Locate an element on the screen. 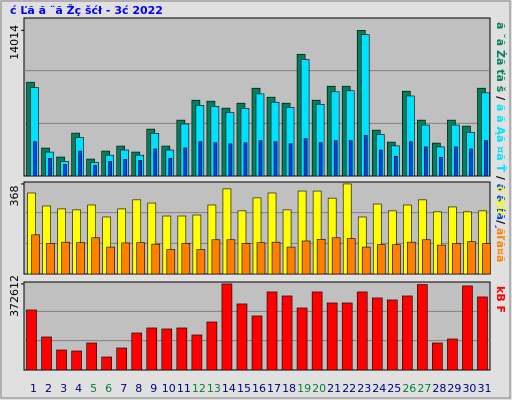  x-tick-label: 20 is located at coordinates (319, 388).